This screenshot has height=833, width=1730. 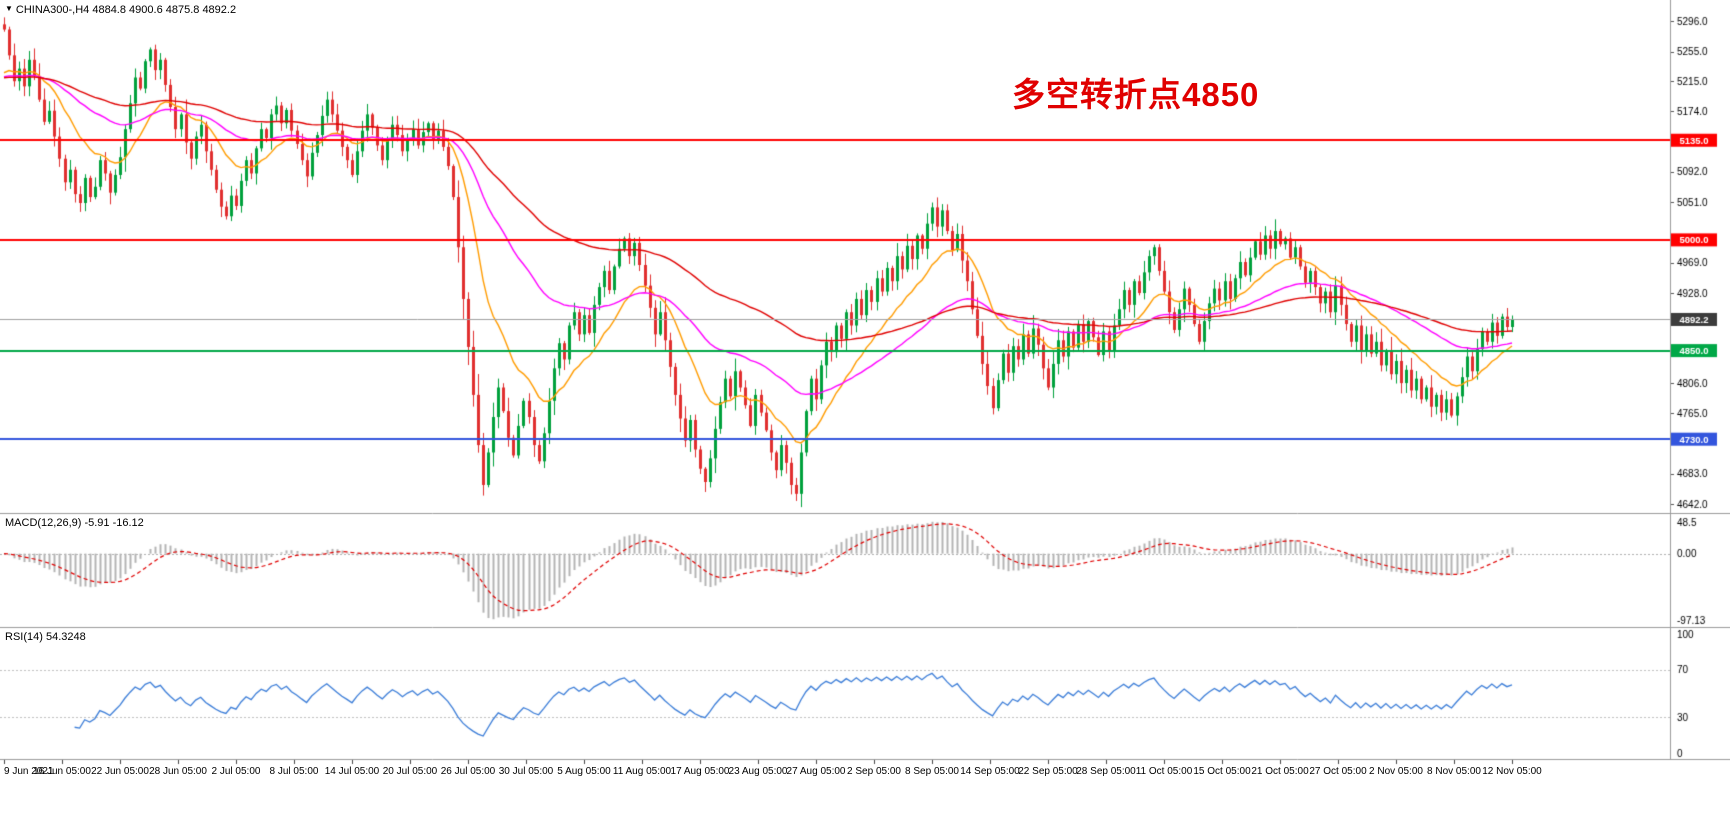 What do you see at coordinates (9, 8) in the screenshot?
I see `symbol-dropdown-icon: ▼` at bounding box center [9, 8].